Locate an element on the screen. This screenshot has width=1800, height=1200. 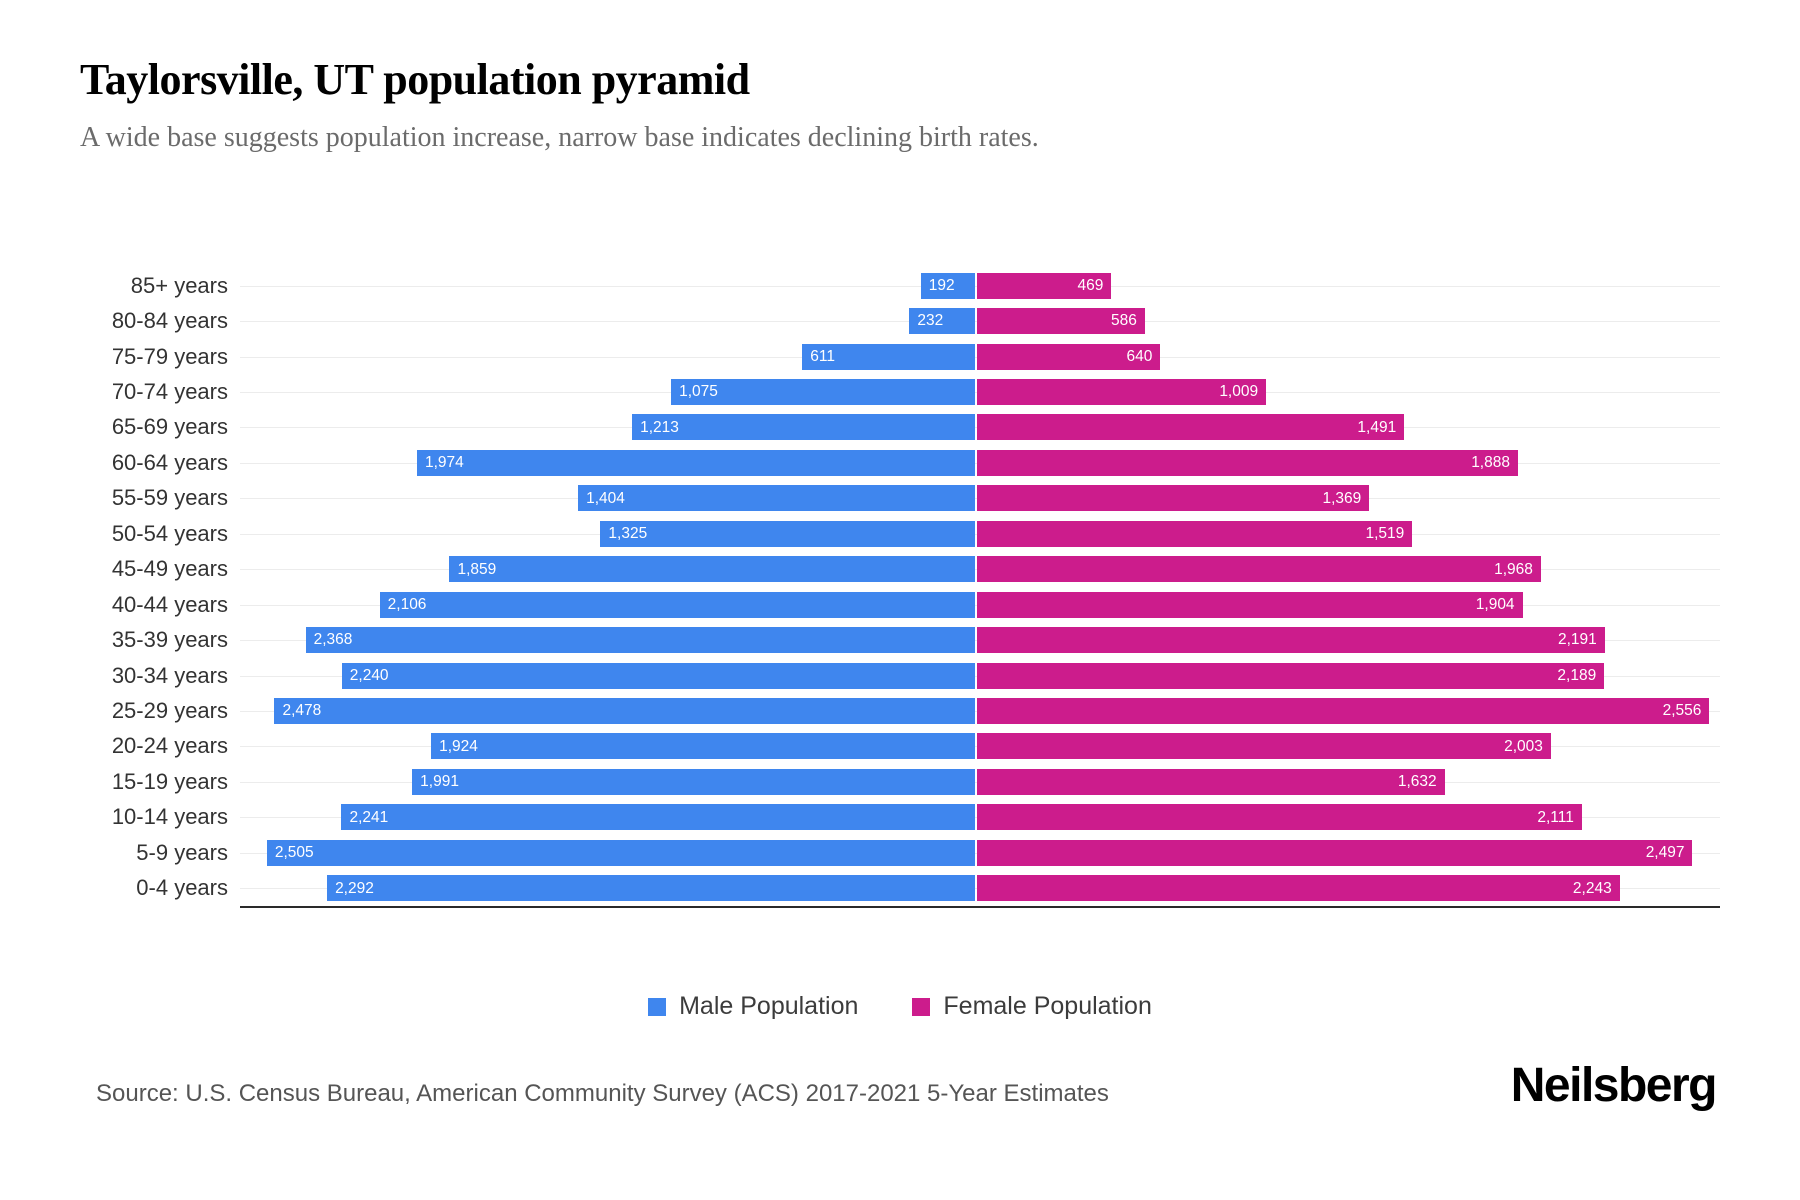
chart-row: 75-79 years 611 640 is located at coordinates (916, 356).